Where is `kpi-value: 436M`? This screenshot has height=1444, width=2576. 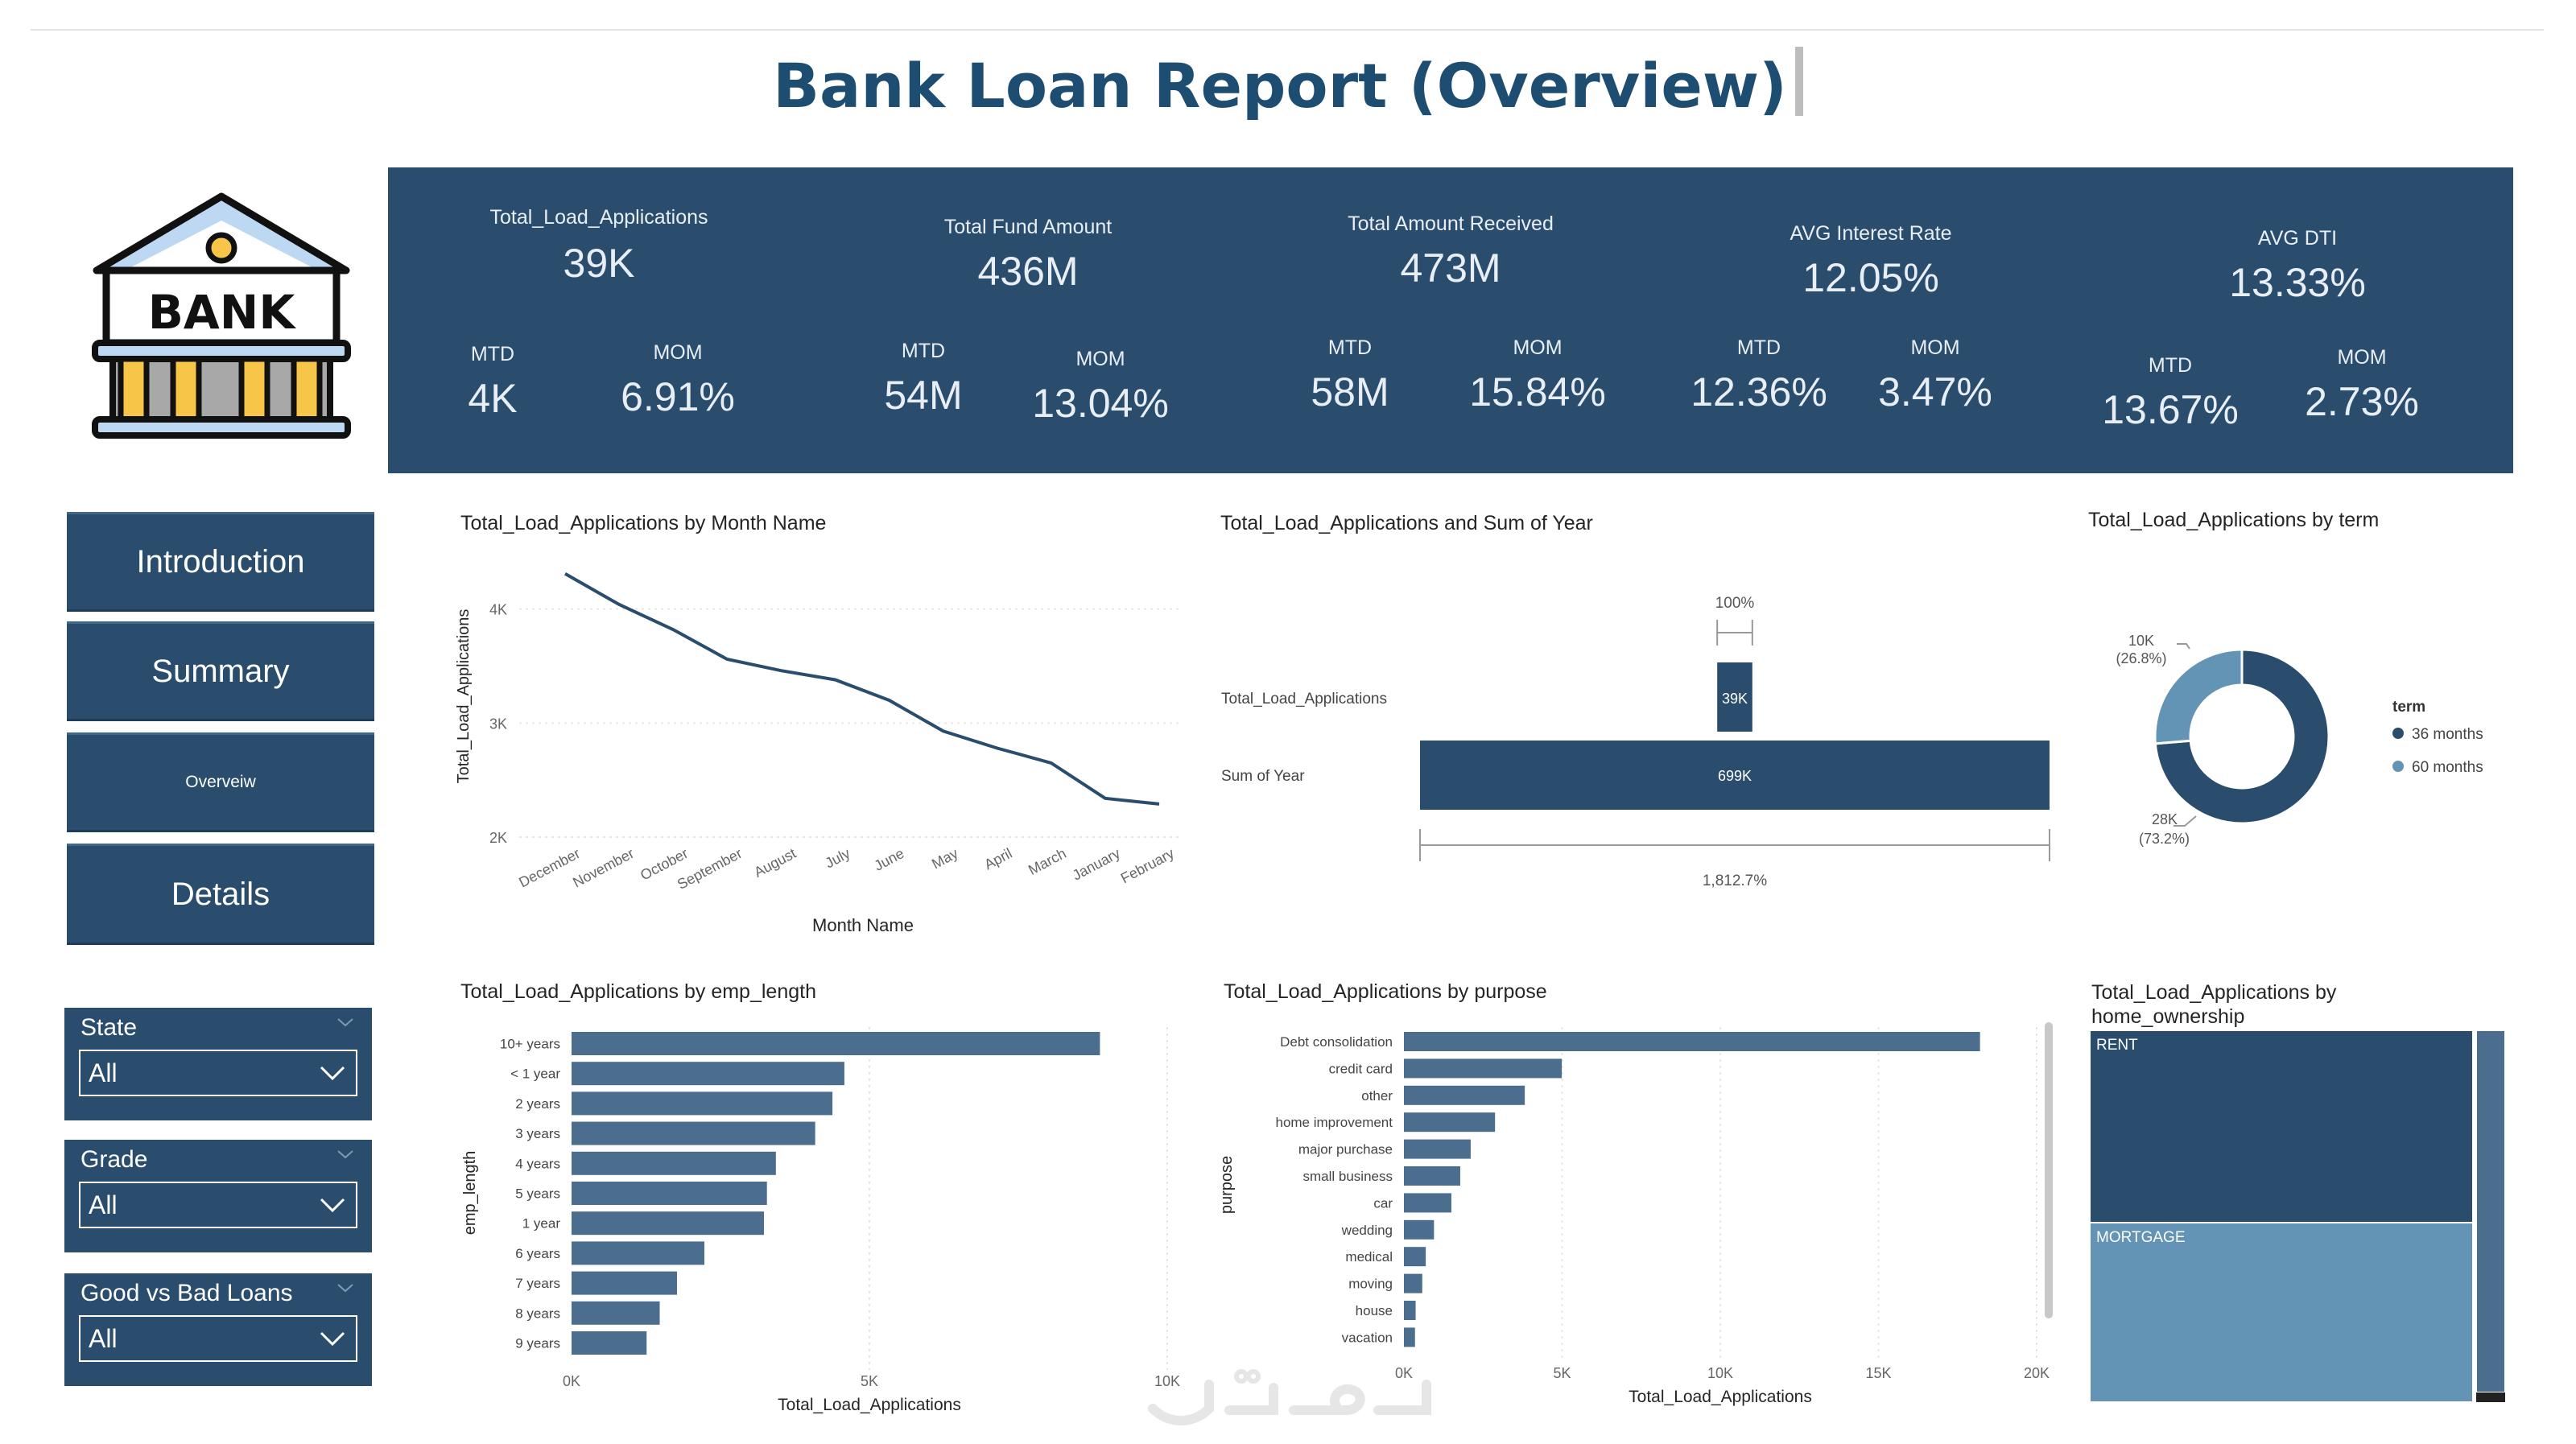 kpi-value: 436M is located at coordinates (1028, 271).